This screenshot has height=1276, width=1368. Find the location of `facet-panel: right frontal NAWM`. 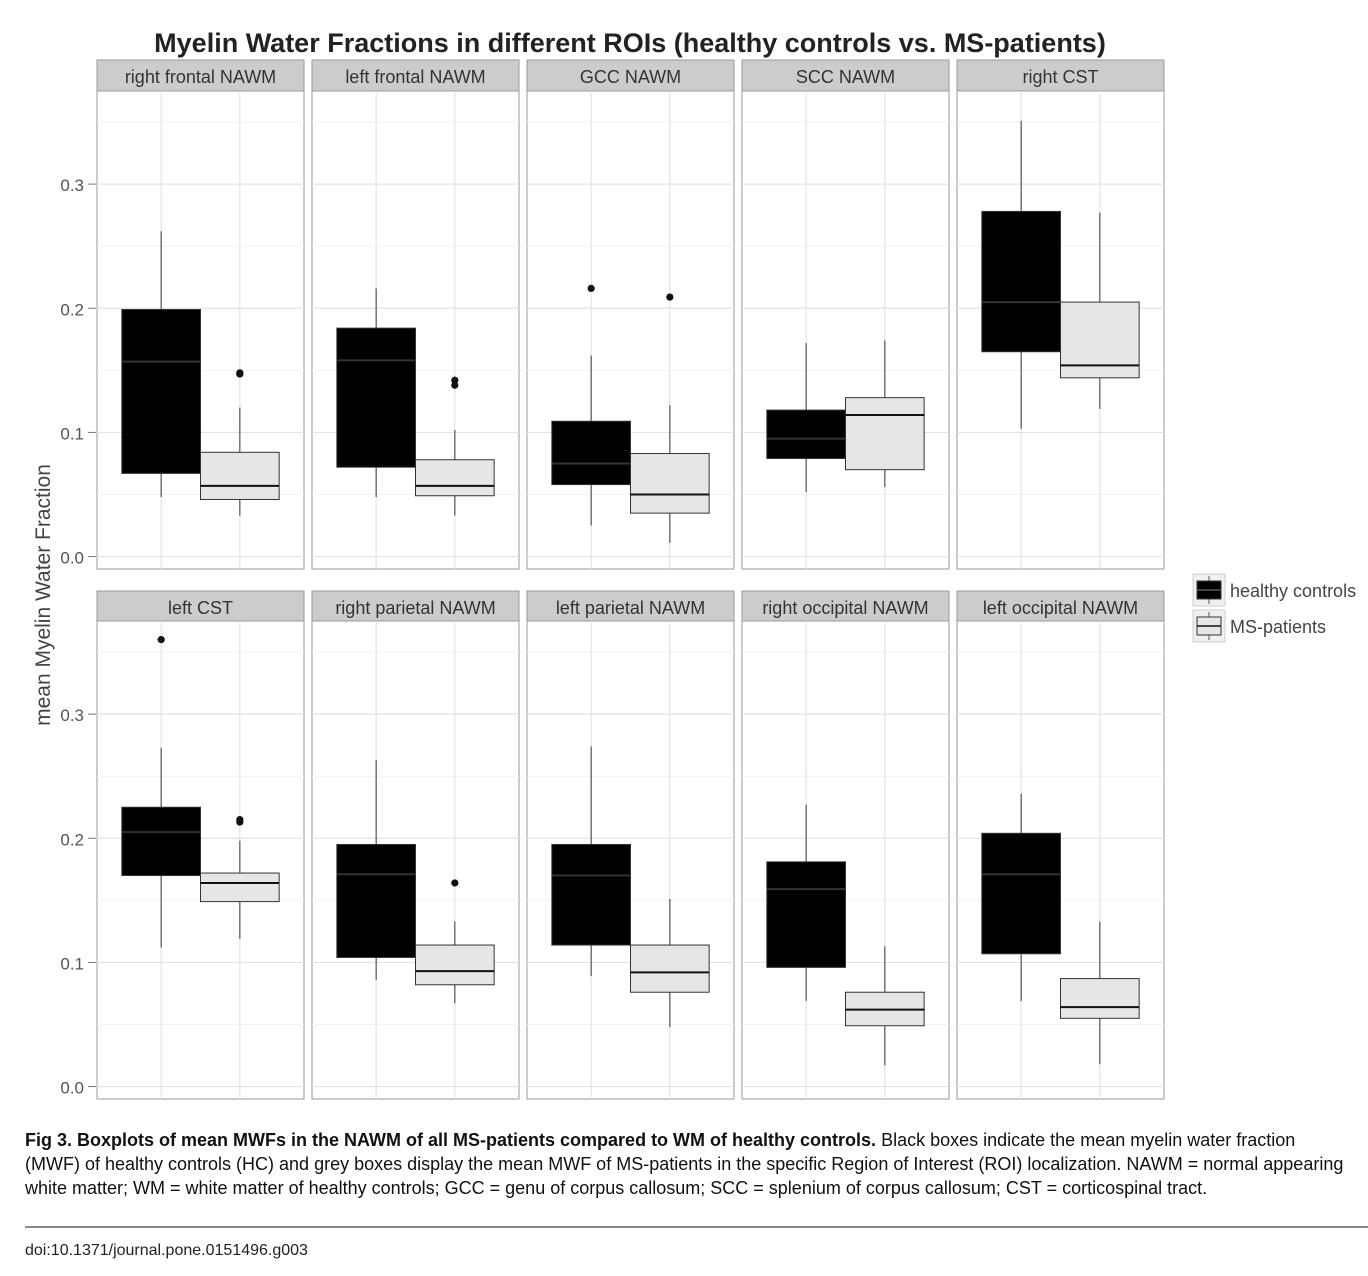

facet-panel: right frontal NAWM is located at coordinates (200, 314).